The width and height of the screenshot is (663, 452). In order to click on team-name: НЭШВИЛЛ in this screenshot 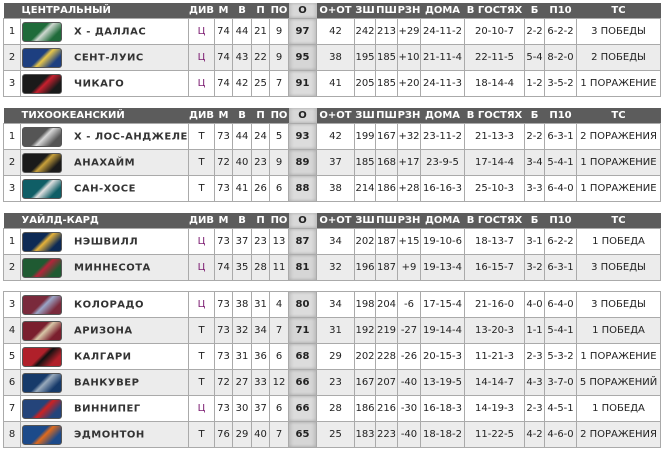, I will do `click(106, 241)`.